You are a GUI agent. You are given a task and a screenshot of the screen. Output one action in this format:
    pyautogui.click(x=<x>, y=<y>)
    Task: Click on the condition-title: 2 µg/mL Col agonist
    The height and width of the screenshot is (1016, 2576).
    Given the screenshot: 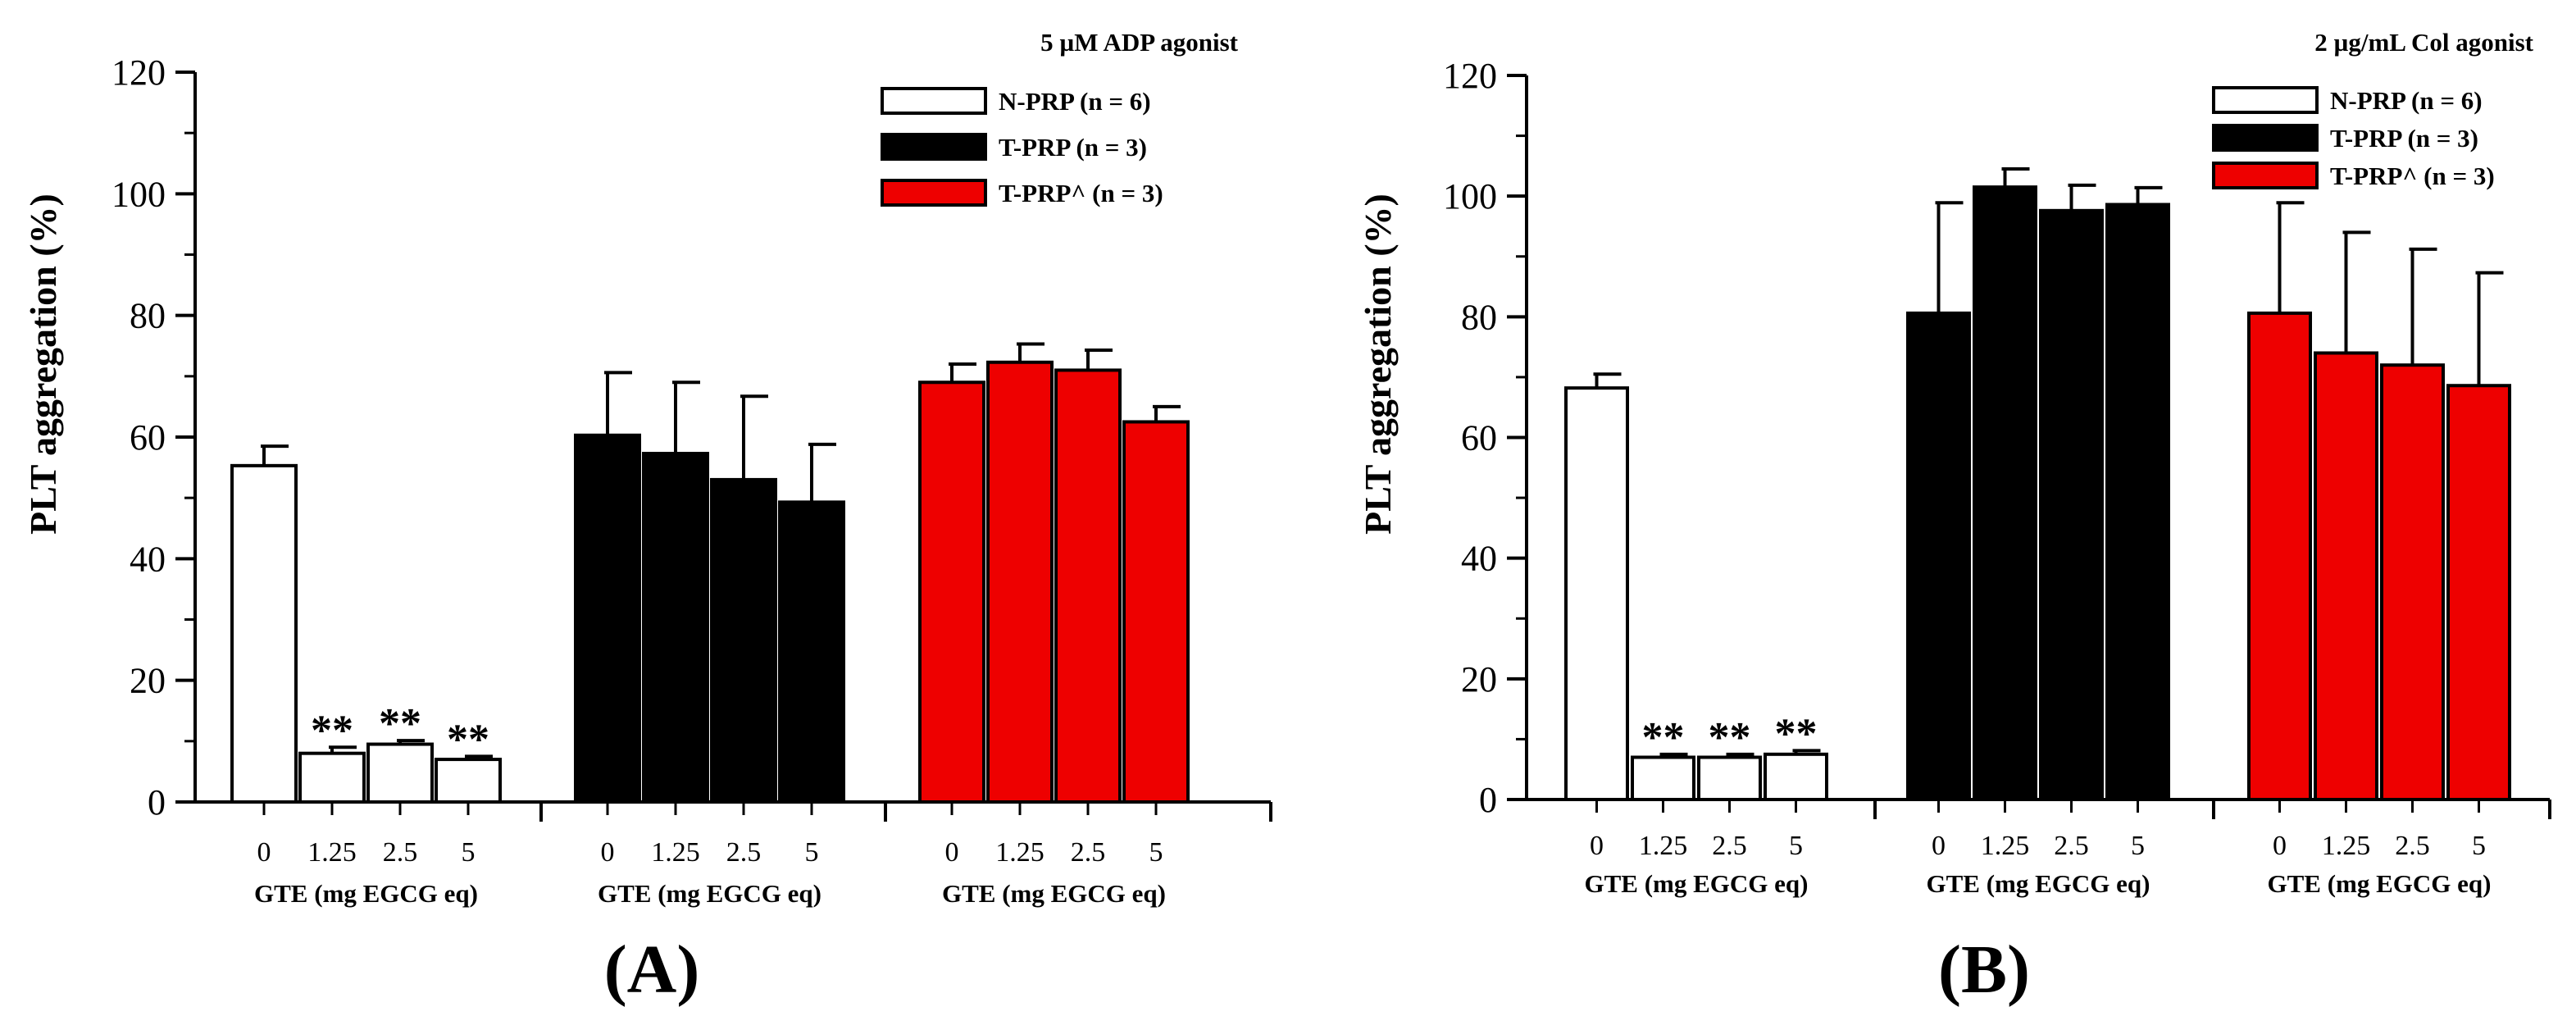 What is the action you would take?
    pyautogui.click(x=2423, y=42)
    